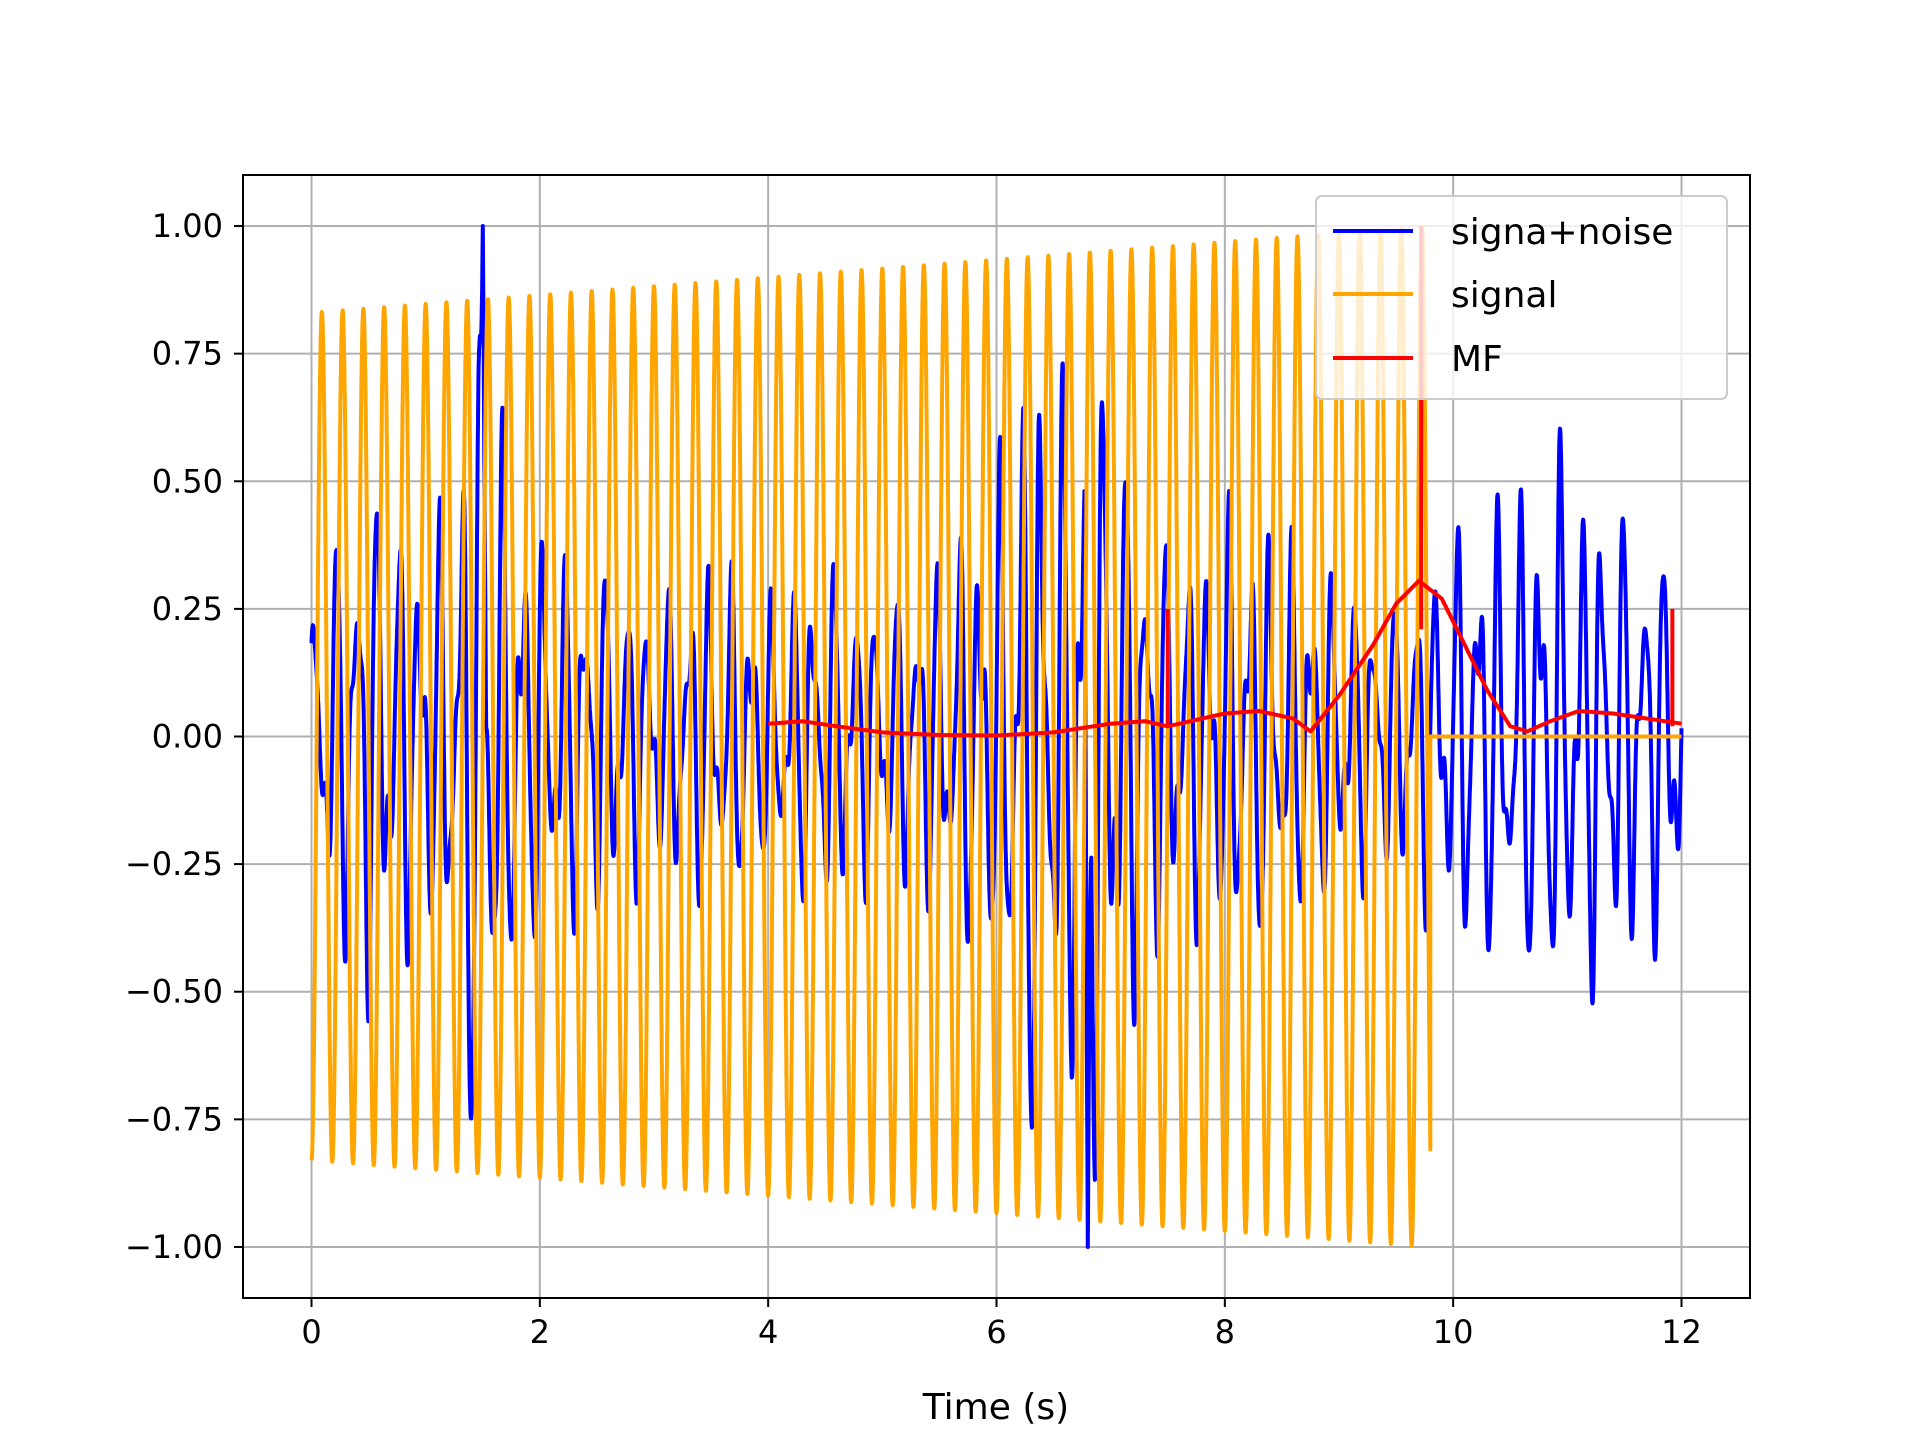 The width and height of the screenshot is (1920, 1440). What do you see at coordinates (311, 1332) in the screenshot?
I see `x-tick-label: 0` at bounding box center [311, 1332].